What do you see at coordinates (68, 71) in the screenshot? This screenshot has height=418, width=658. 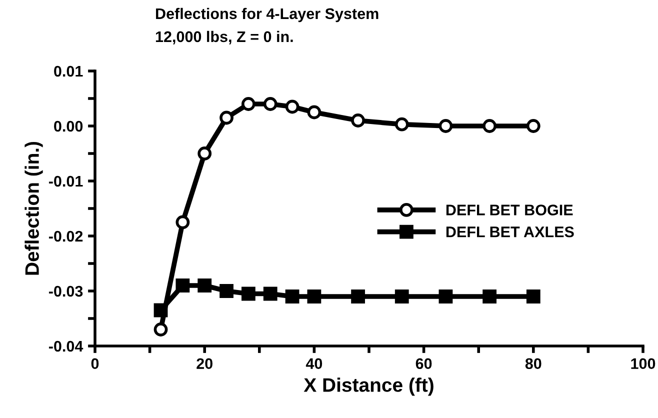 I see `y-tick-label: 0.01` at bounding box center [68, 71].